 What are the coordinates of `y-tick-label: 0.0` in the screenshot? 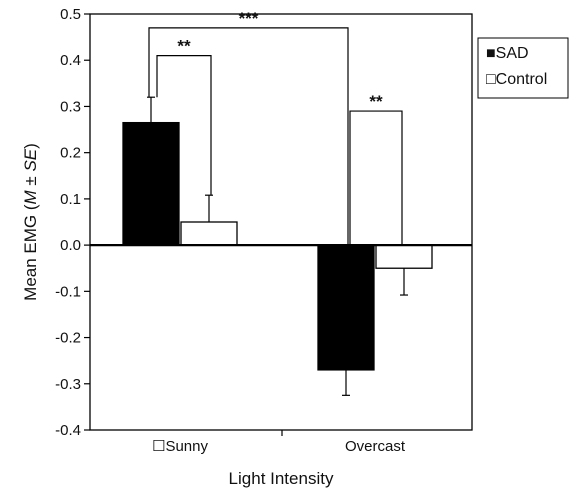 It's located at (70, 245).